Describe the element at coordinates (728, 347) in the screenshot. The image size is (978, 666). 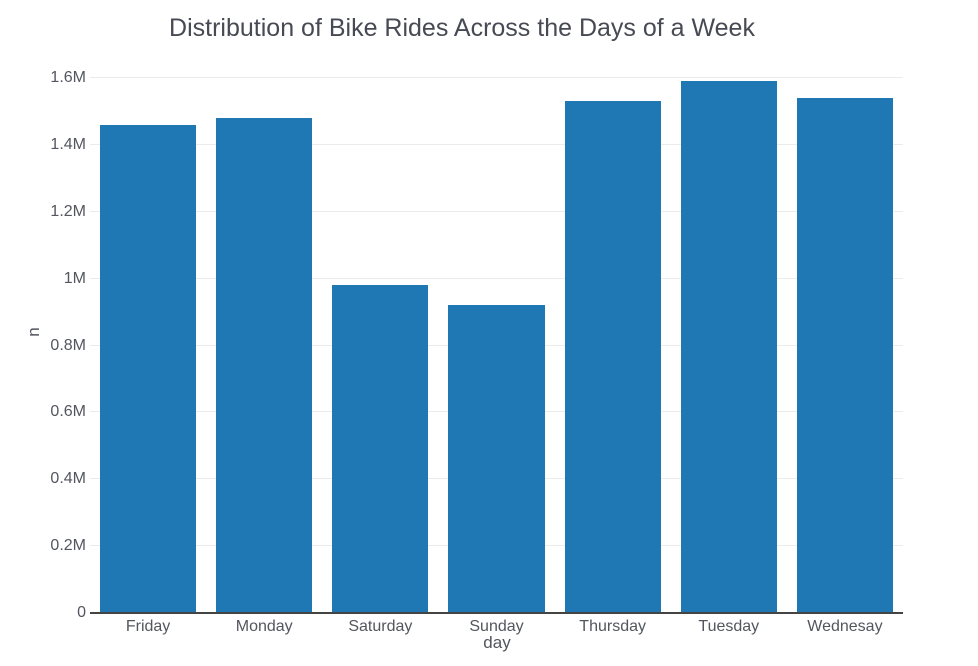
I see `bar-tuesday` at that location.